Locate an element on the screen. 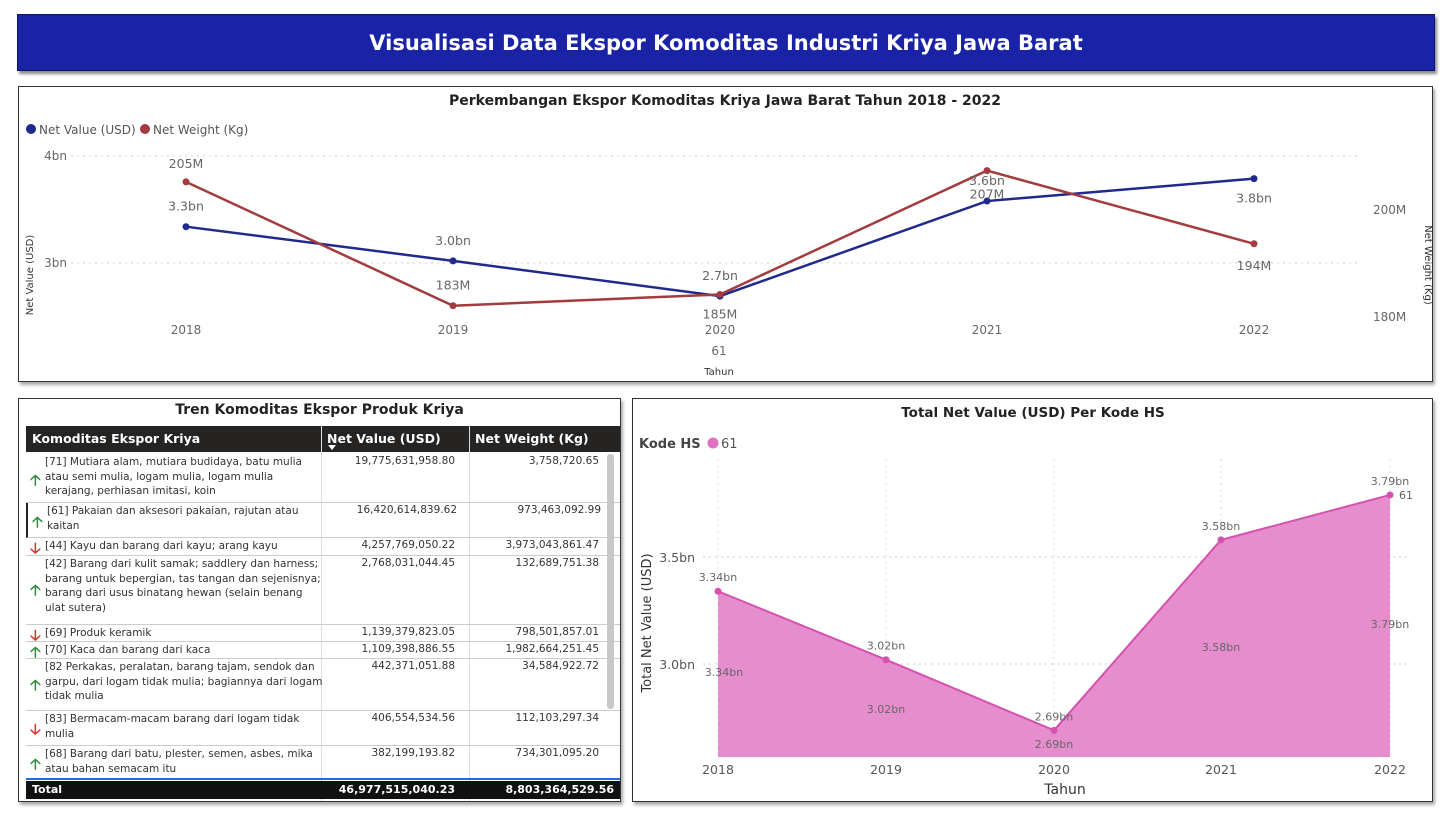 This screenshot has height=813, width=1451. data-label-net-value: 3.3bn is located at coordinates (186, 206).